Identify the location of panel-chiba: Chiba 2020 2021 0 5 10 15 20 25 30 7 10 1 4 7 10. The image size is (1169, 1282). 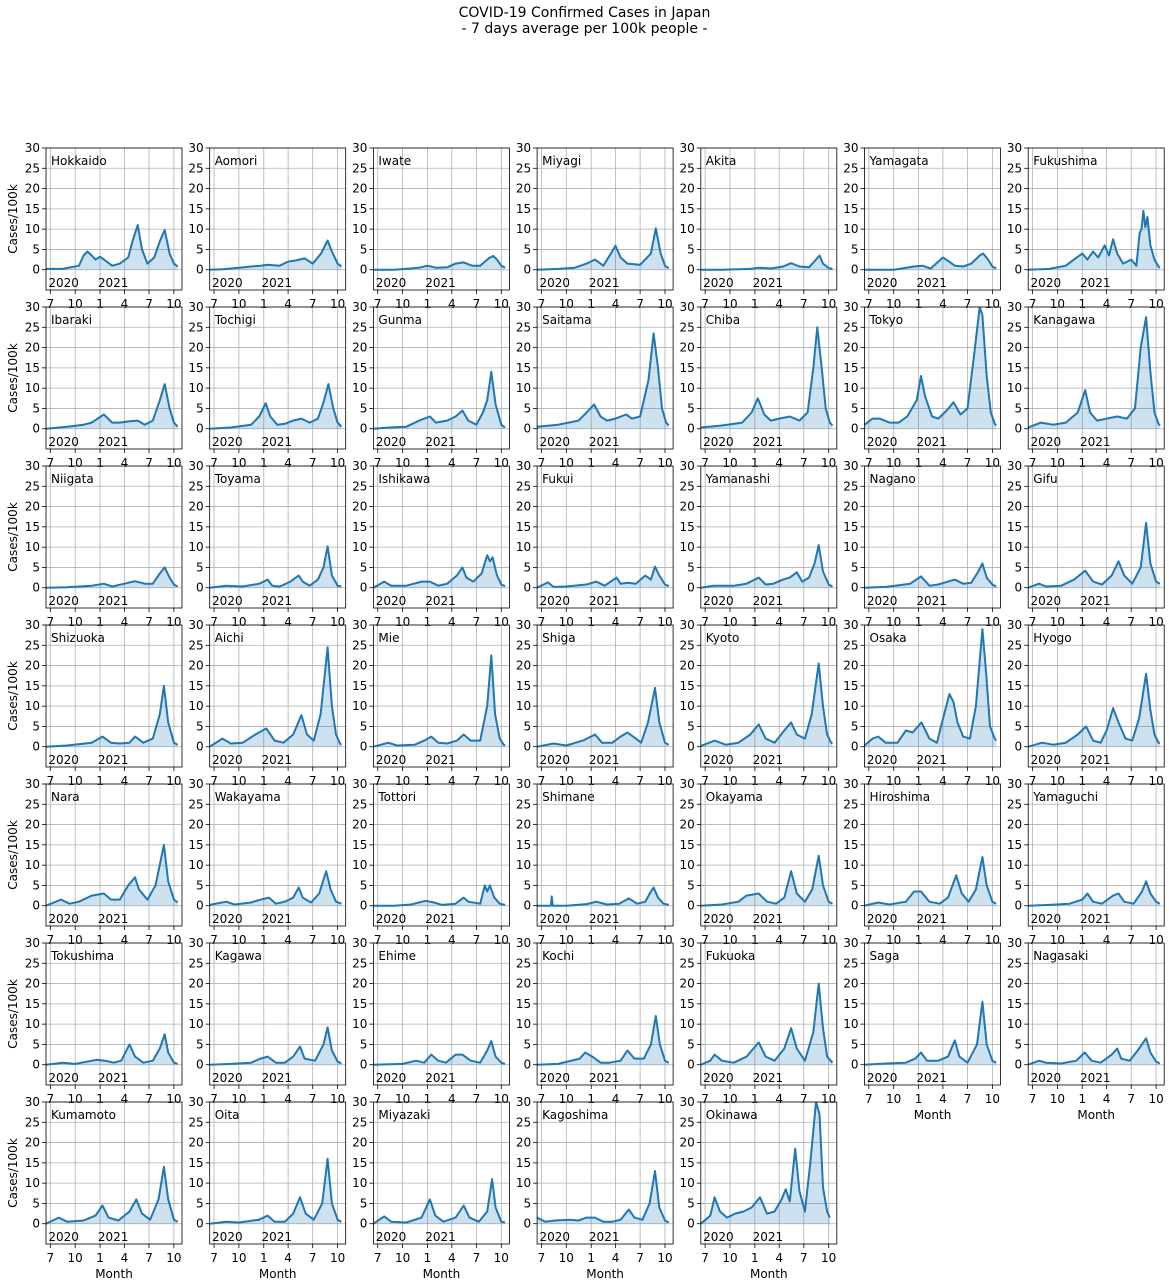
(759, 385).